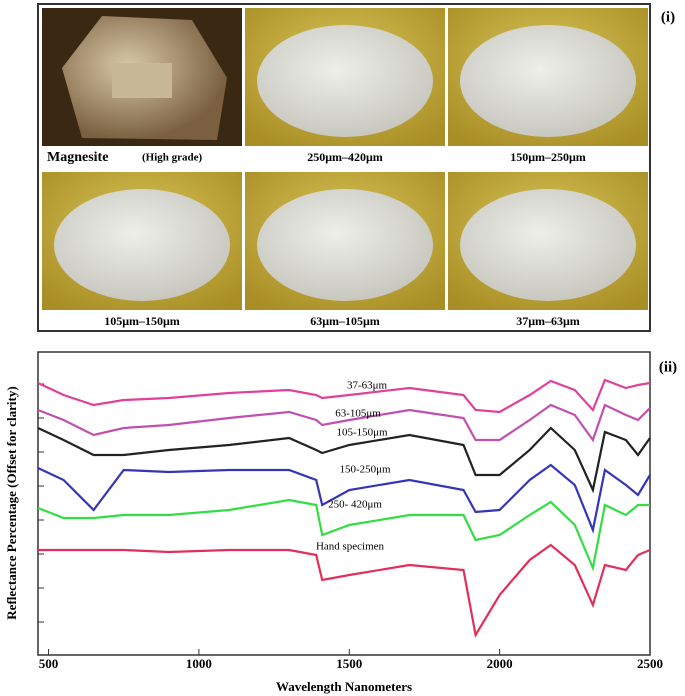 The height and width of the screenshot is (696, 685). What do you see at coordinates (548, 321) in the screenshot?
I see `photo-caption: 37μm–63μm` at bounding box center [548, 321].